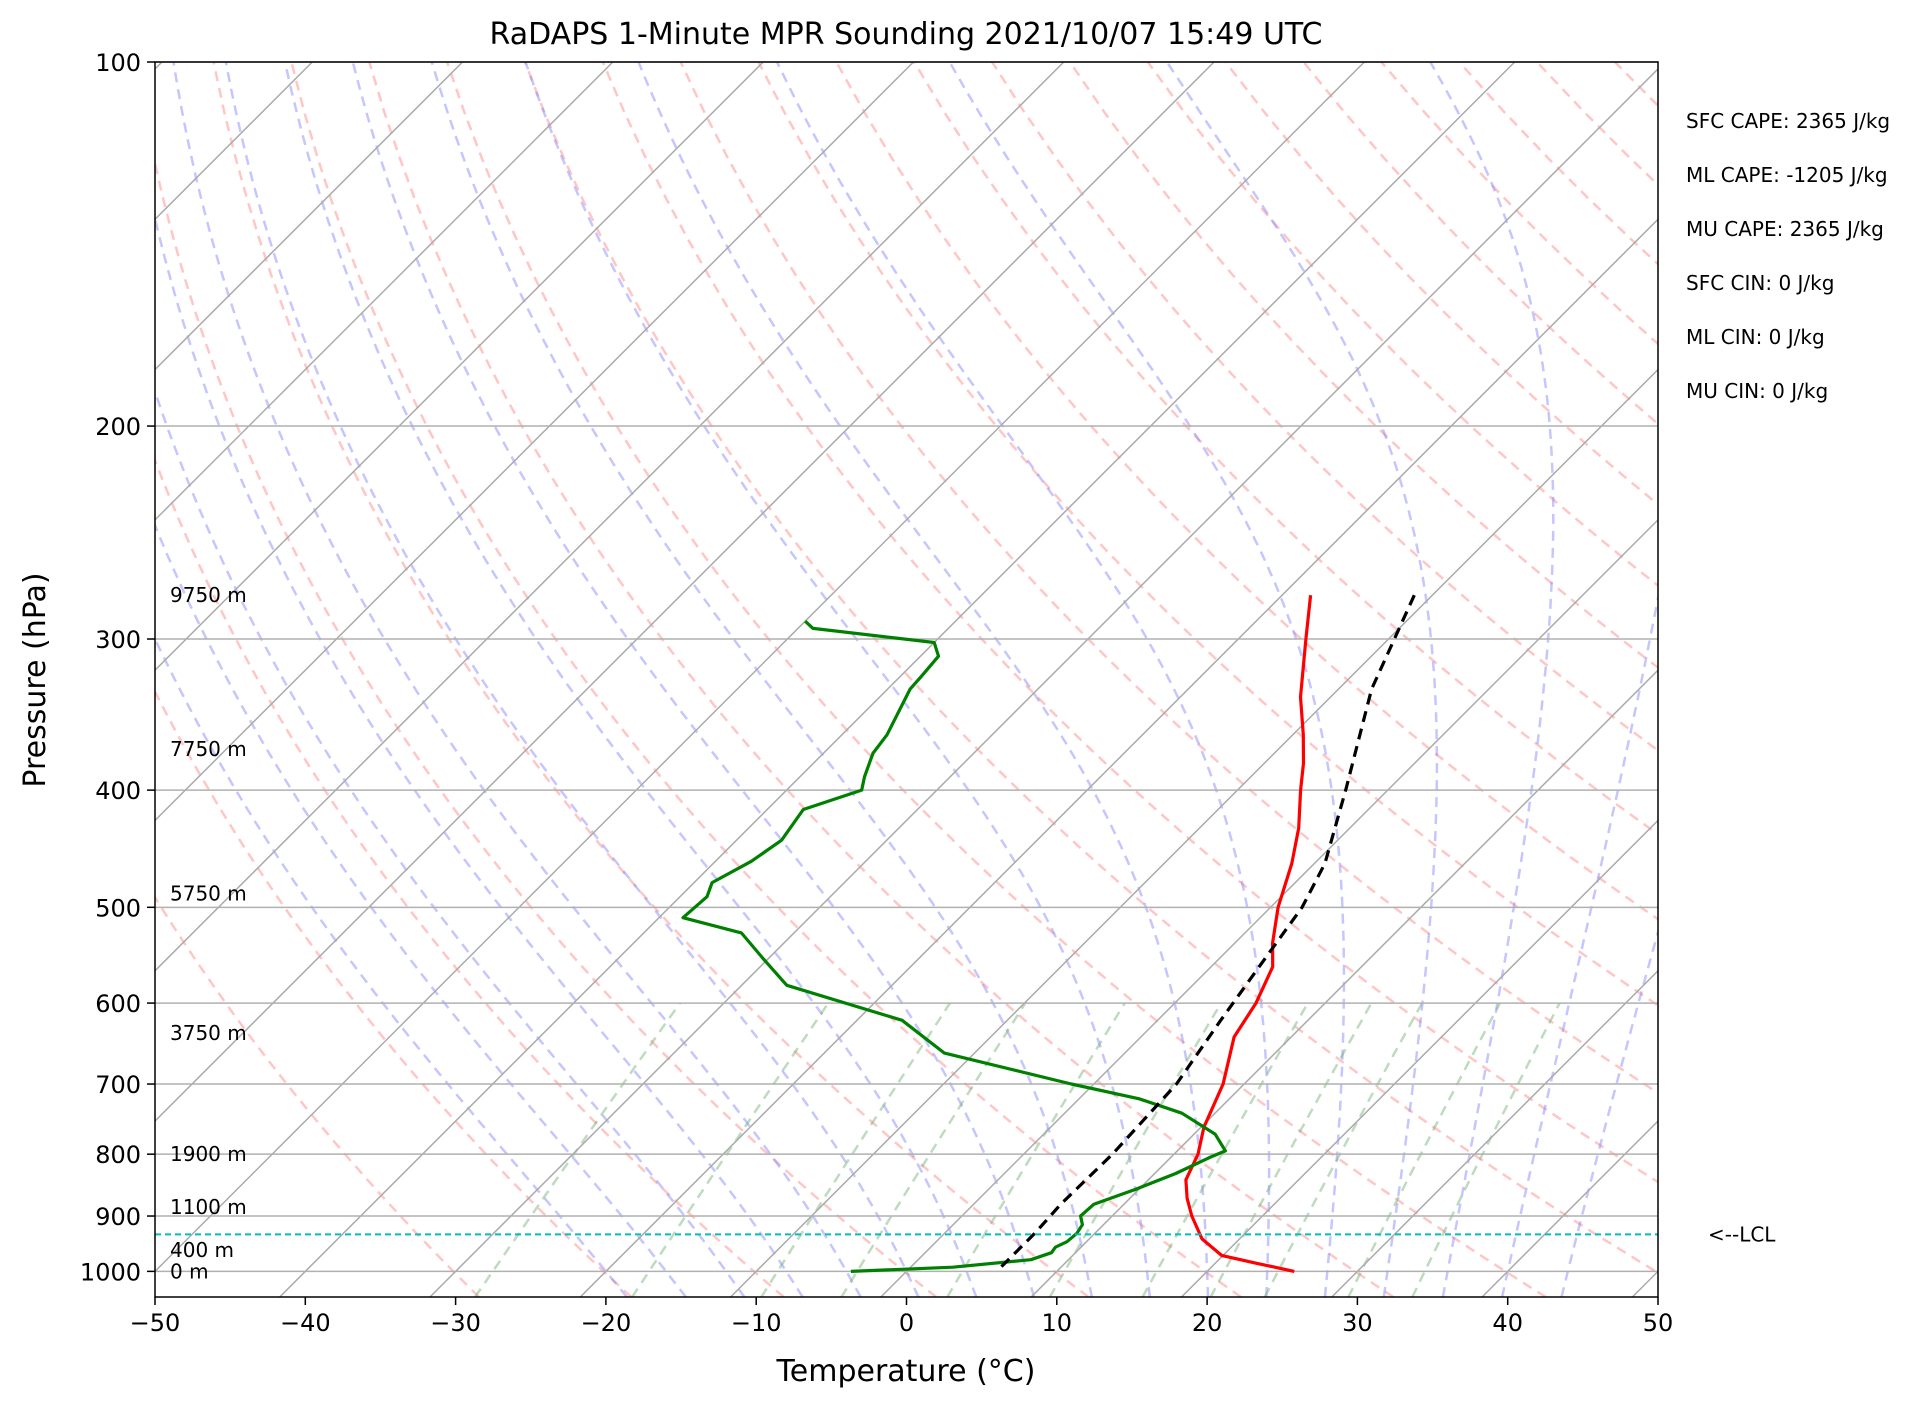 This screenshot has width=1925, height=1406. Describe the element at coordinates (1787, 175) in the screenshot. I see `index-label: ML CAPE: -1205 J/kg` at that location.